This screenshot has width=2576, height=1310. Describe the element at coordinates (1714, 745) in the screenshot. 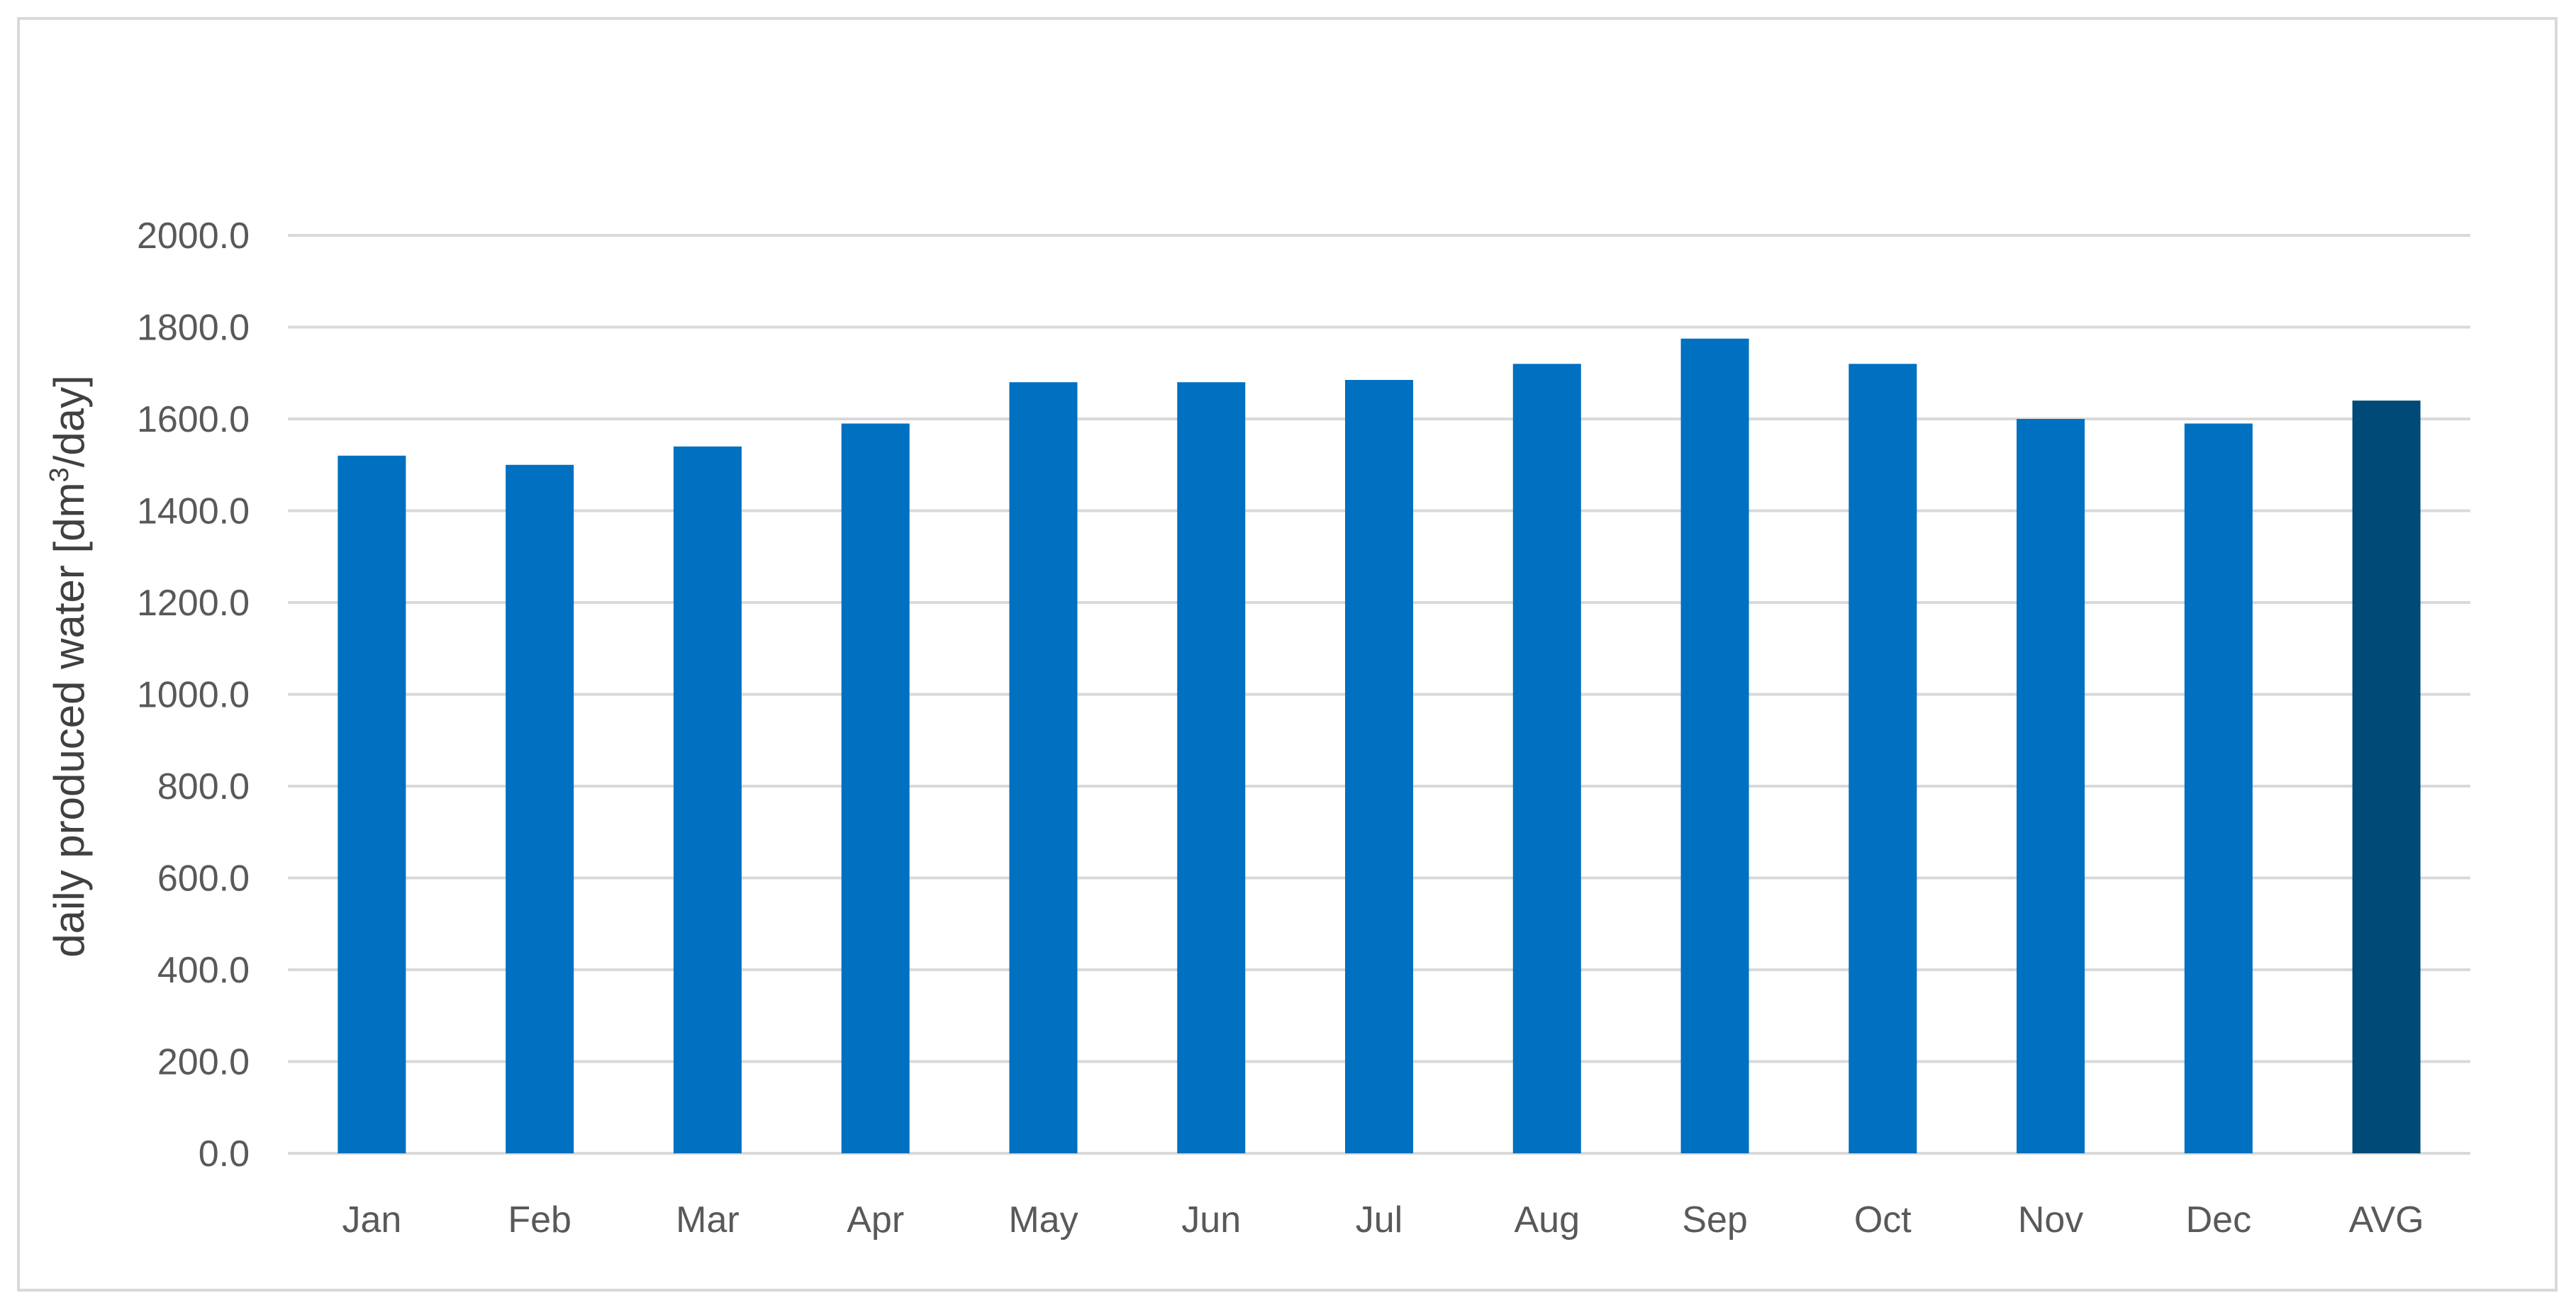

I see `bar-sep` at that location.